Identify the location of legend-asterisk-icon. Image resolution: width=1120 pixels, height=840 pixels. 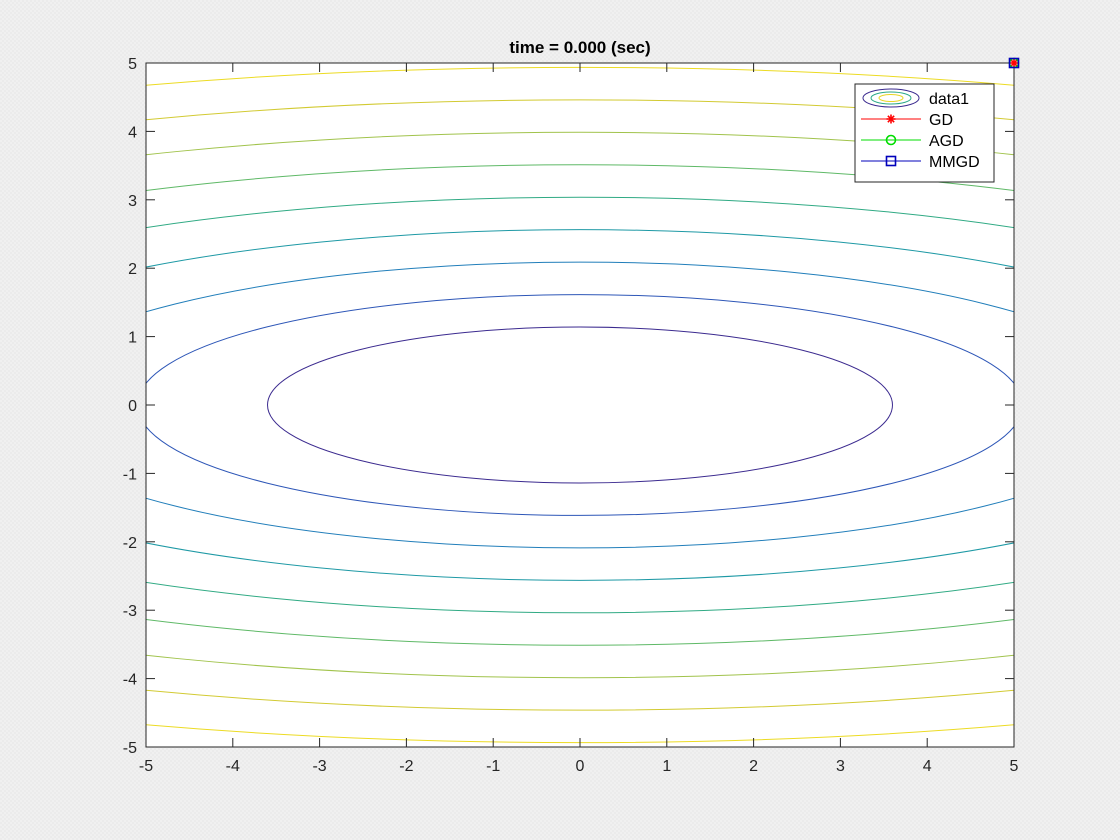
(891, 119).